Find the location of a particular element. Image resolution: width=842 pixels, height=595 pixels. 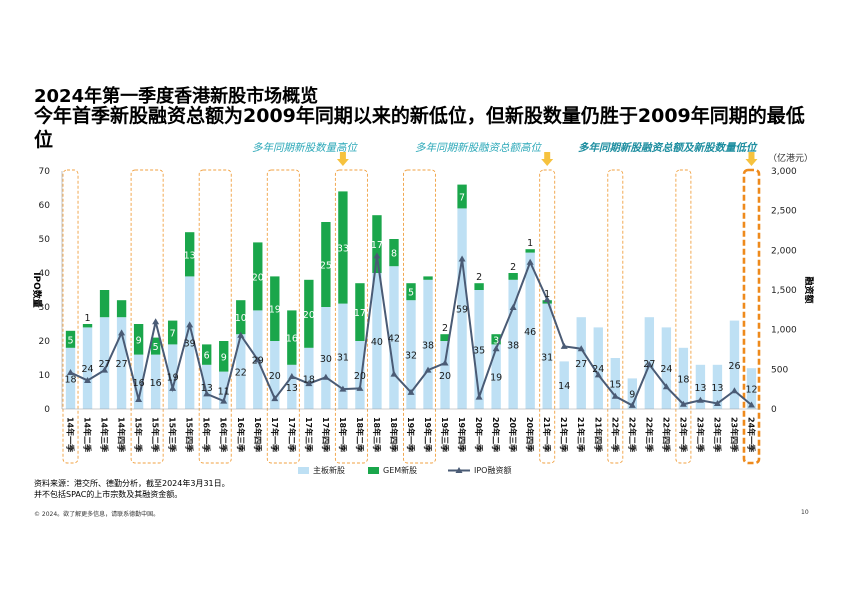

category-label: 18年一季 is located at coordinates (343, 435).